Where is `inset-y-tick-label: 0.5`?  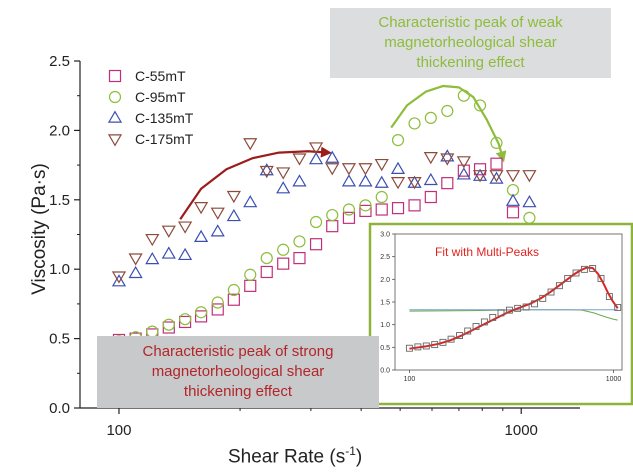 inset-y-tick-label: 0.5 is located at coordinates (385, 348).